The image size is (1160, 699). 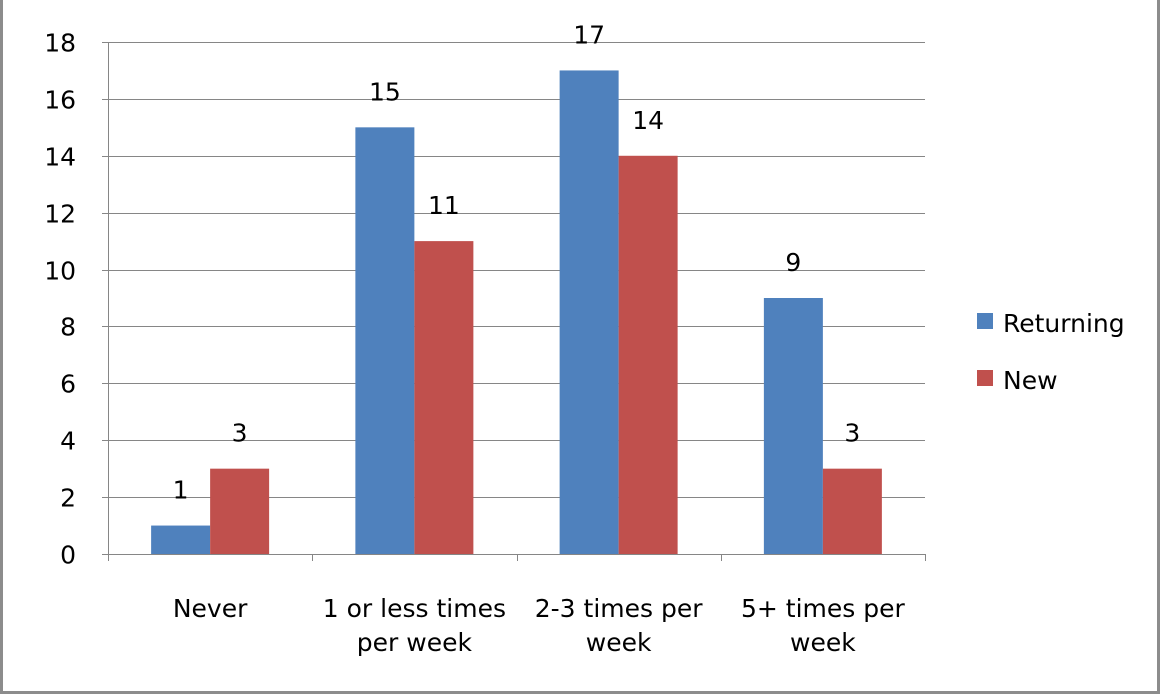 I want to click on x-tick-label: 2-3 times per week, so click(x=619, y=625).